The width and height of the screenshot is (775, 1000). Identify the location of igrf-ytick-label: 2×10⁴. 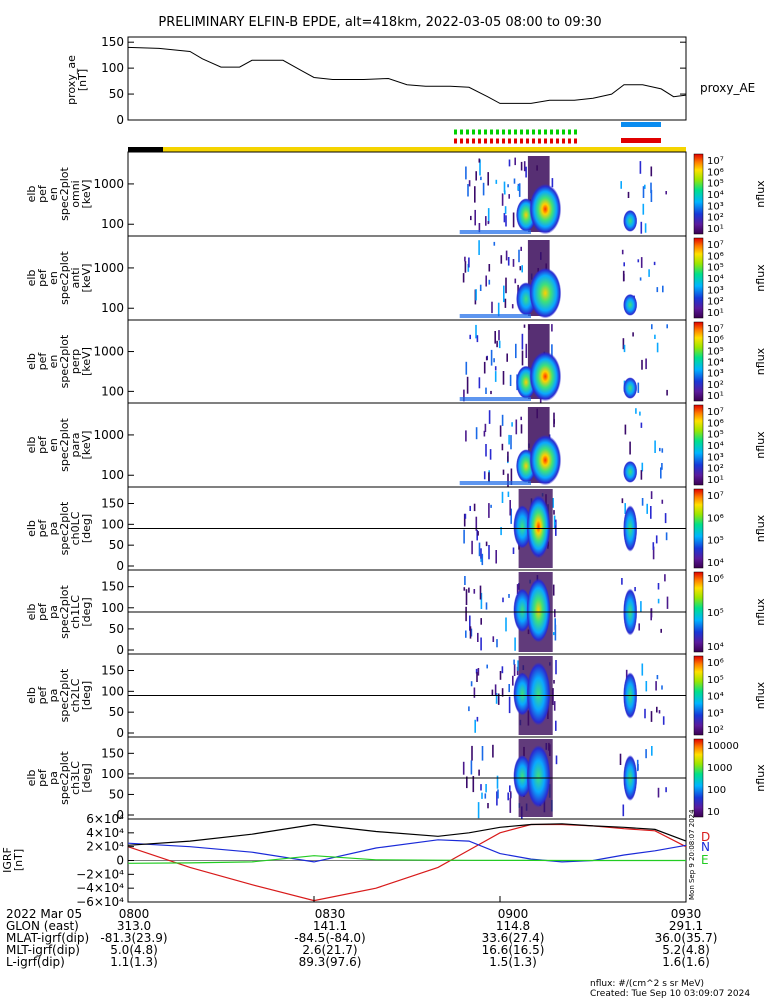
(105, 847).